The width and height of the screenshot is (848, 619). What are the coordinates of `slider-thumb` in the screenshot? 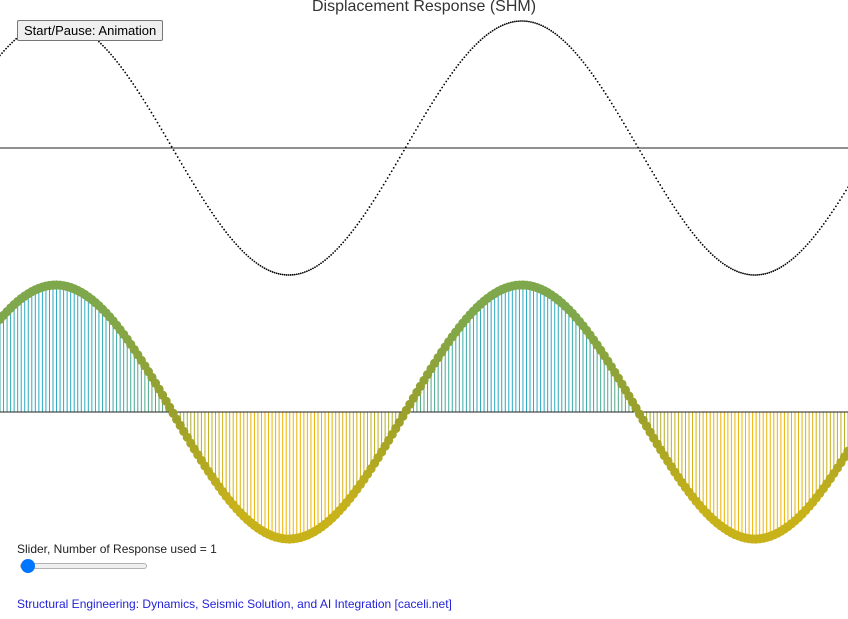 It's located at (28, 566).